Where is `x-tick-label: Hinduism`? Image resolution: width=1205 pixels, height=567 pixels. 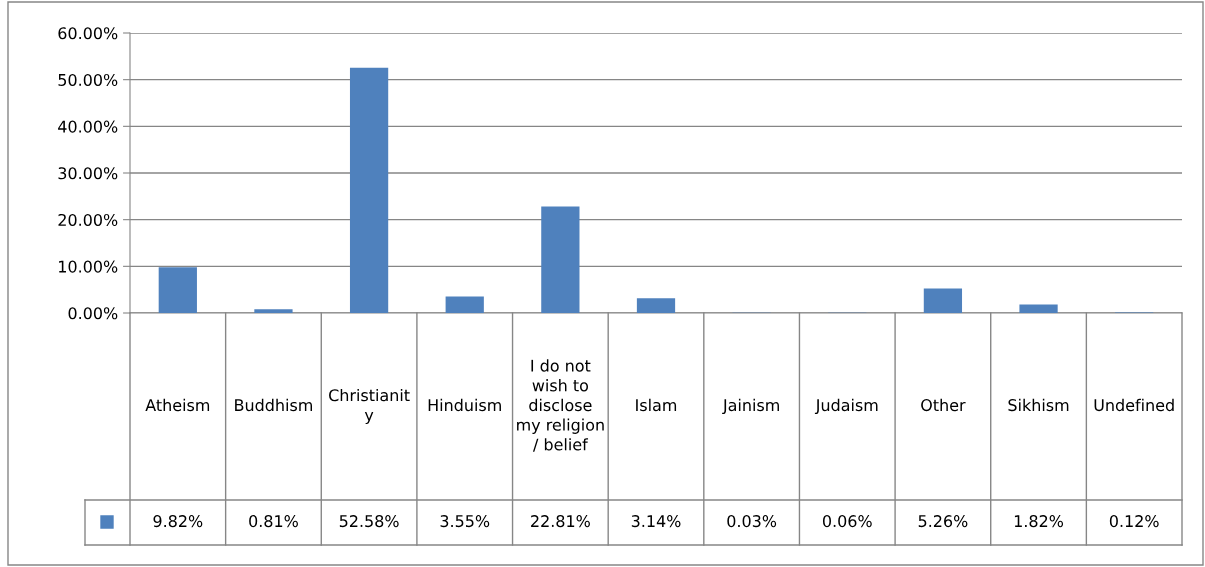 x-tick-label: Hinduism is located at coordinates (464, 405).